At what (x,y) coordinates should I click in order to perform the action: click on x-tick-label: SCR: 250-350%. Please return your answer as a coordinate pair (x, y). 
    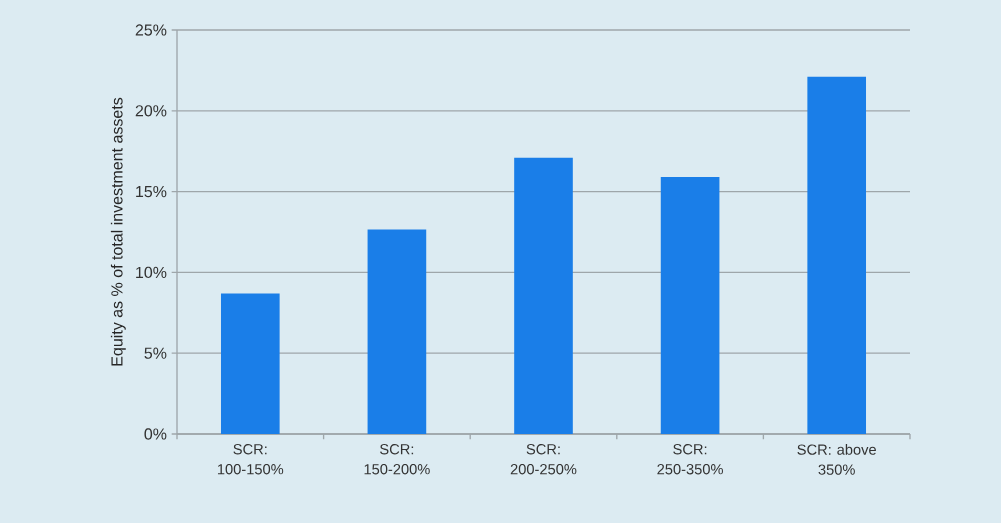
    Looking at the image, I should click on (690, 459).